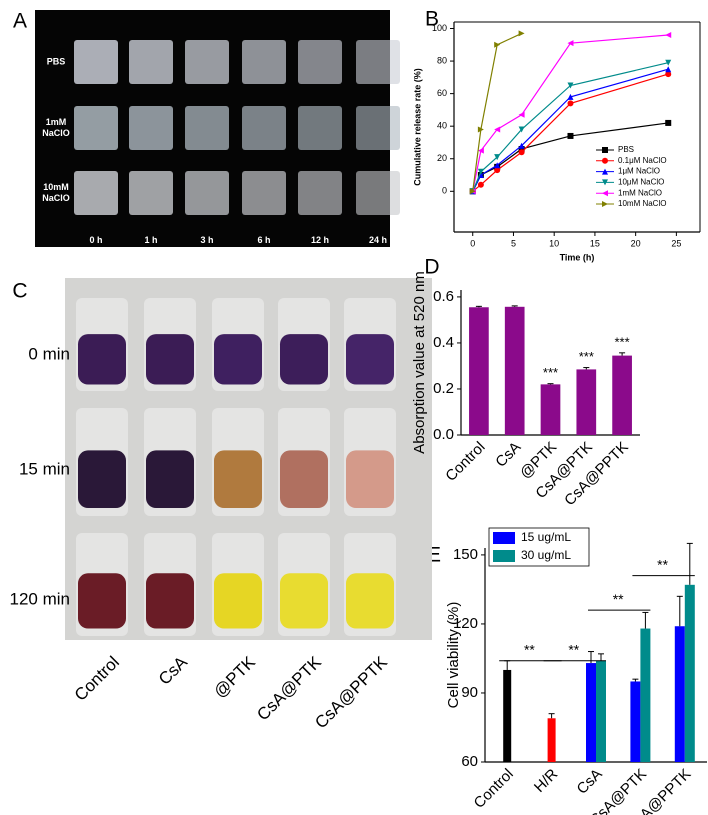  I want to click on row-label: 0 min, so click(49, 353).